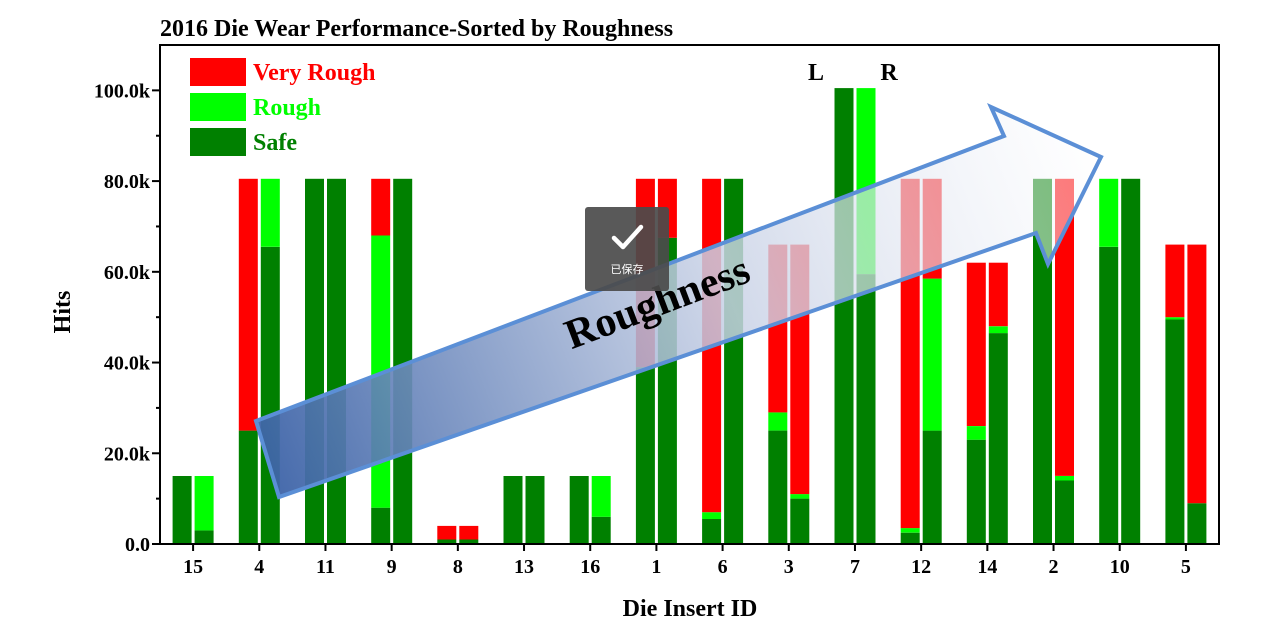 The image size is (1263, 626). Describe the element at coordinates (1175, 318) in the screenshot. I see `bar-5-l-rough` at that location.